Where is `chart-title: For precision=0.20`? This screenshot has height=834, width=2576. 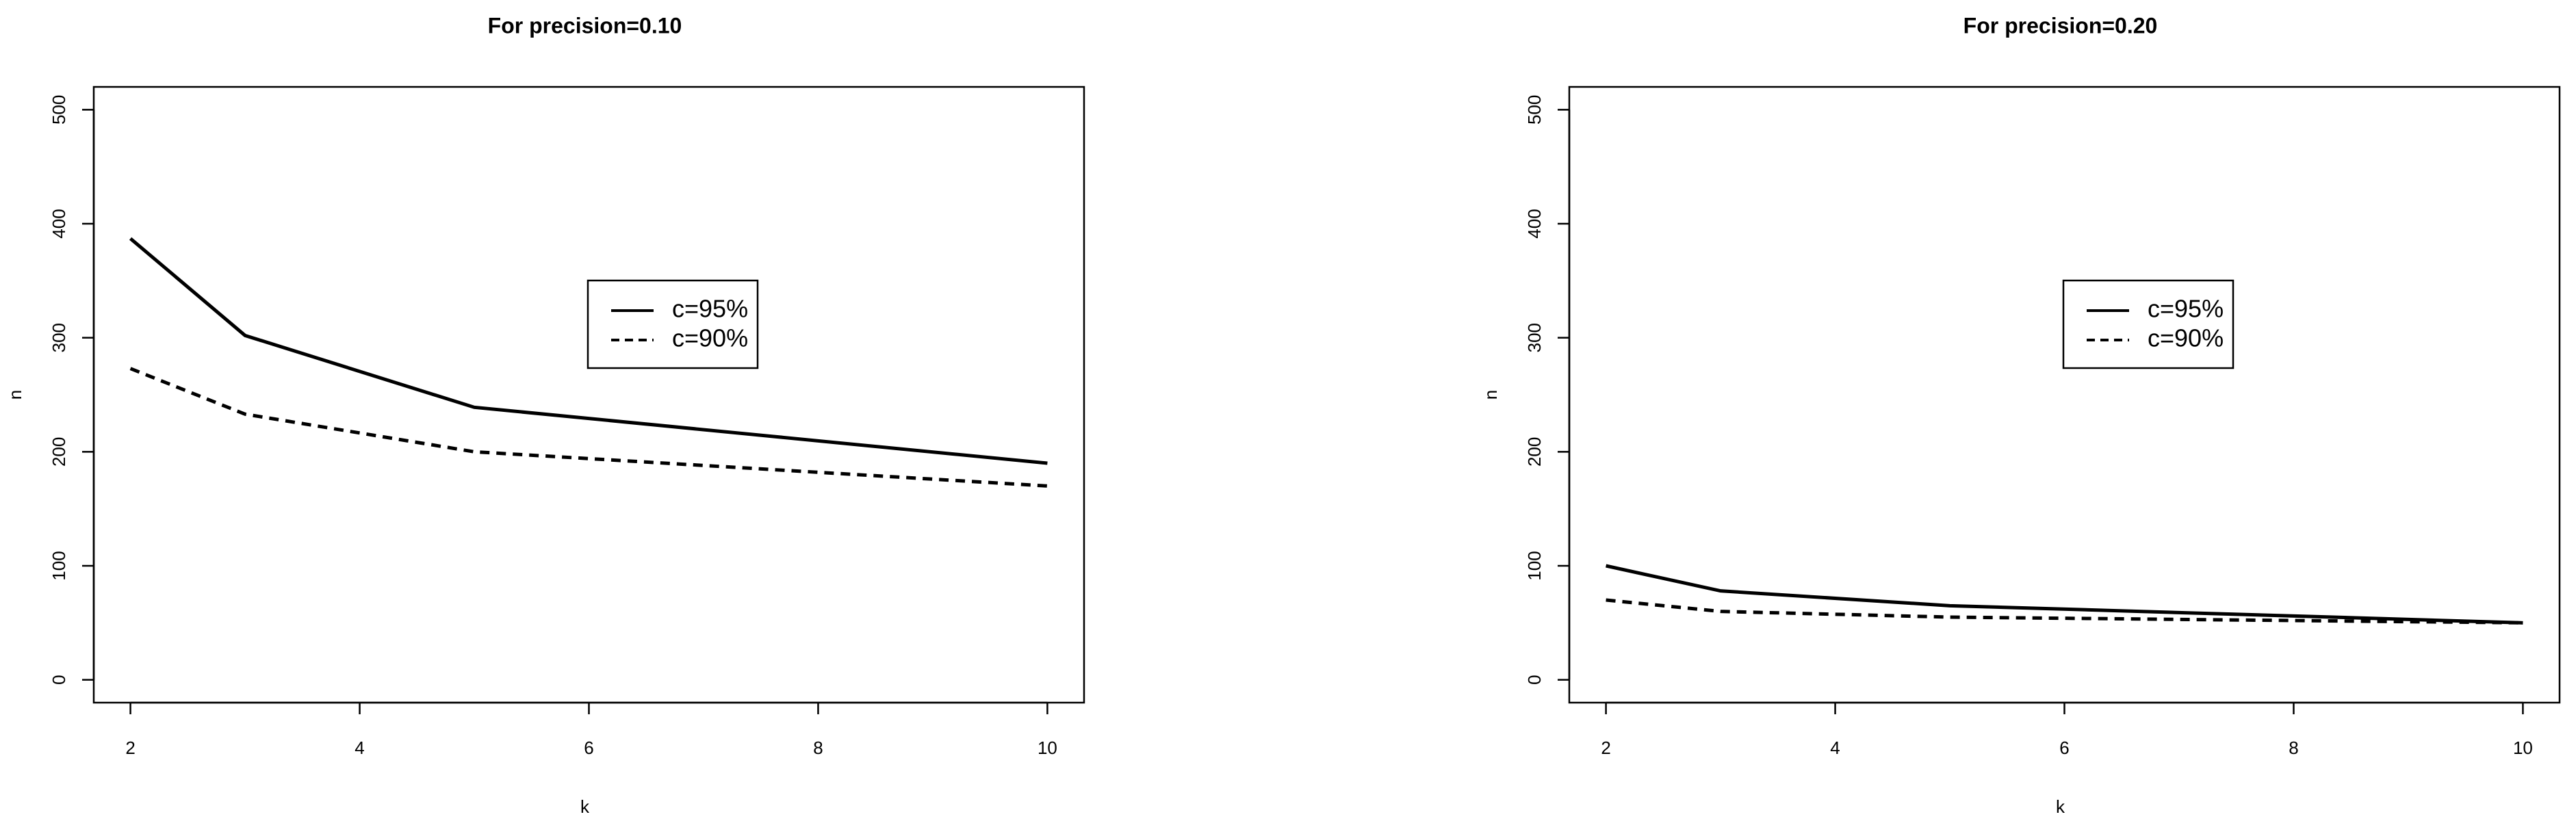
chart-title: For precision=0.20 is located at coordinates (2060, 25).